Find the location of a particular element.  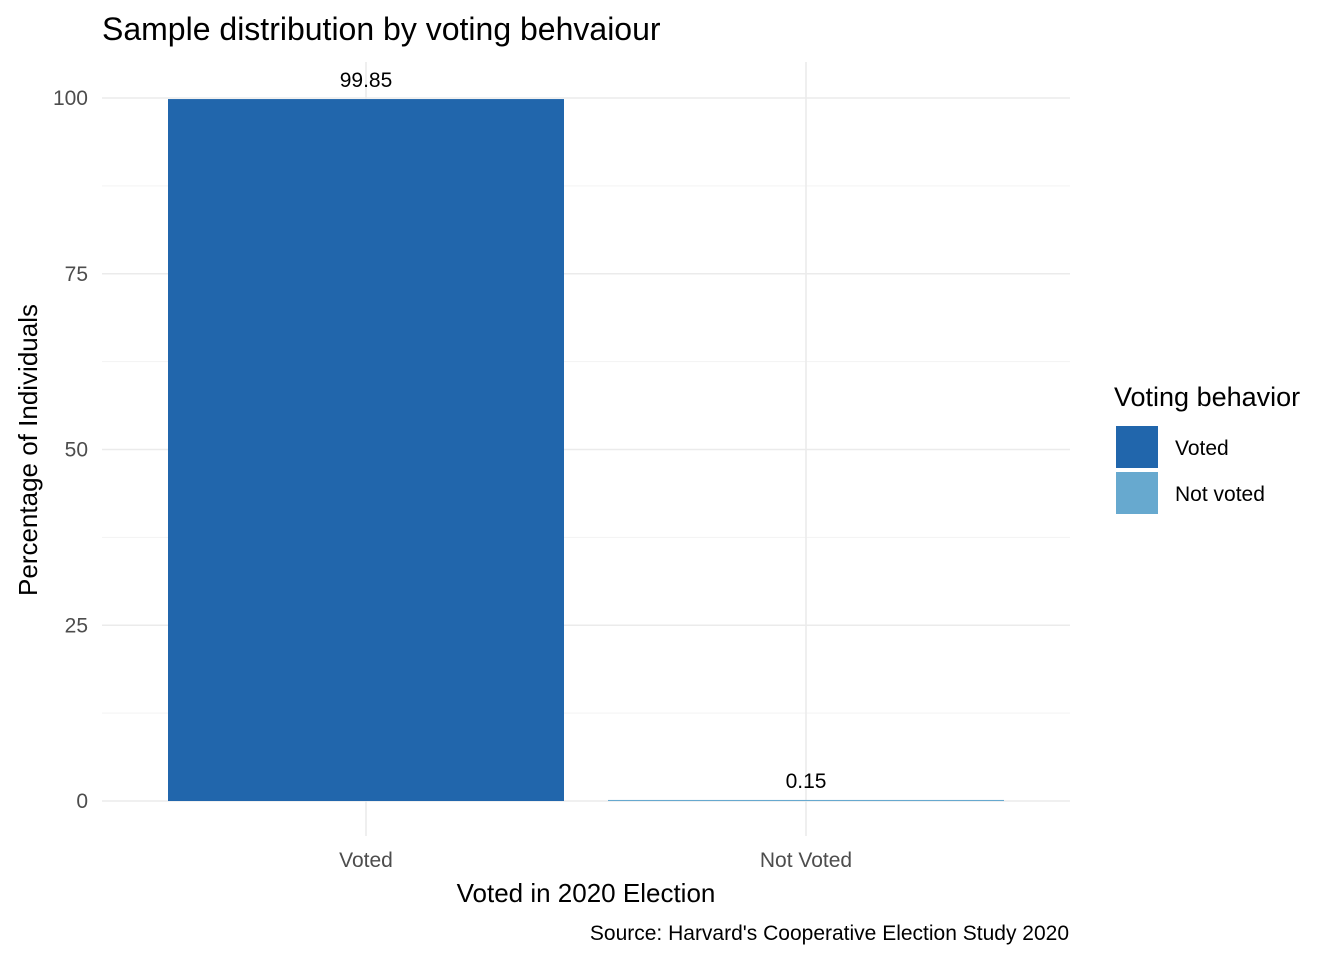

y-tick-label: 0 is located at coordinates (82, 801).